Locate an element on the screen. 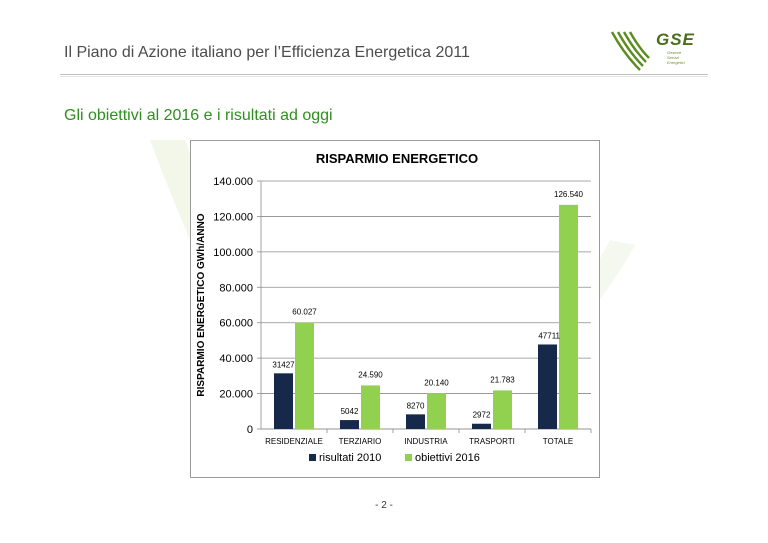 This screenshot has width=768, height=543. logo-subtext: Gestore Servizi Energetici is located at coordinates (676, 57).